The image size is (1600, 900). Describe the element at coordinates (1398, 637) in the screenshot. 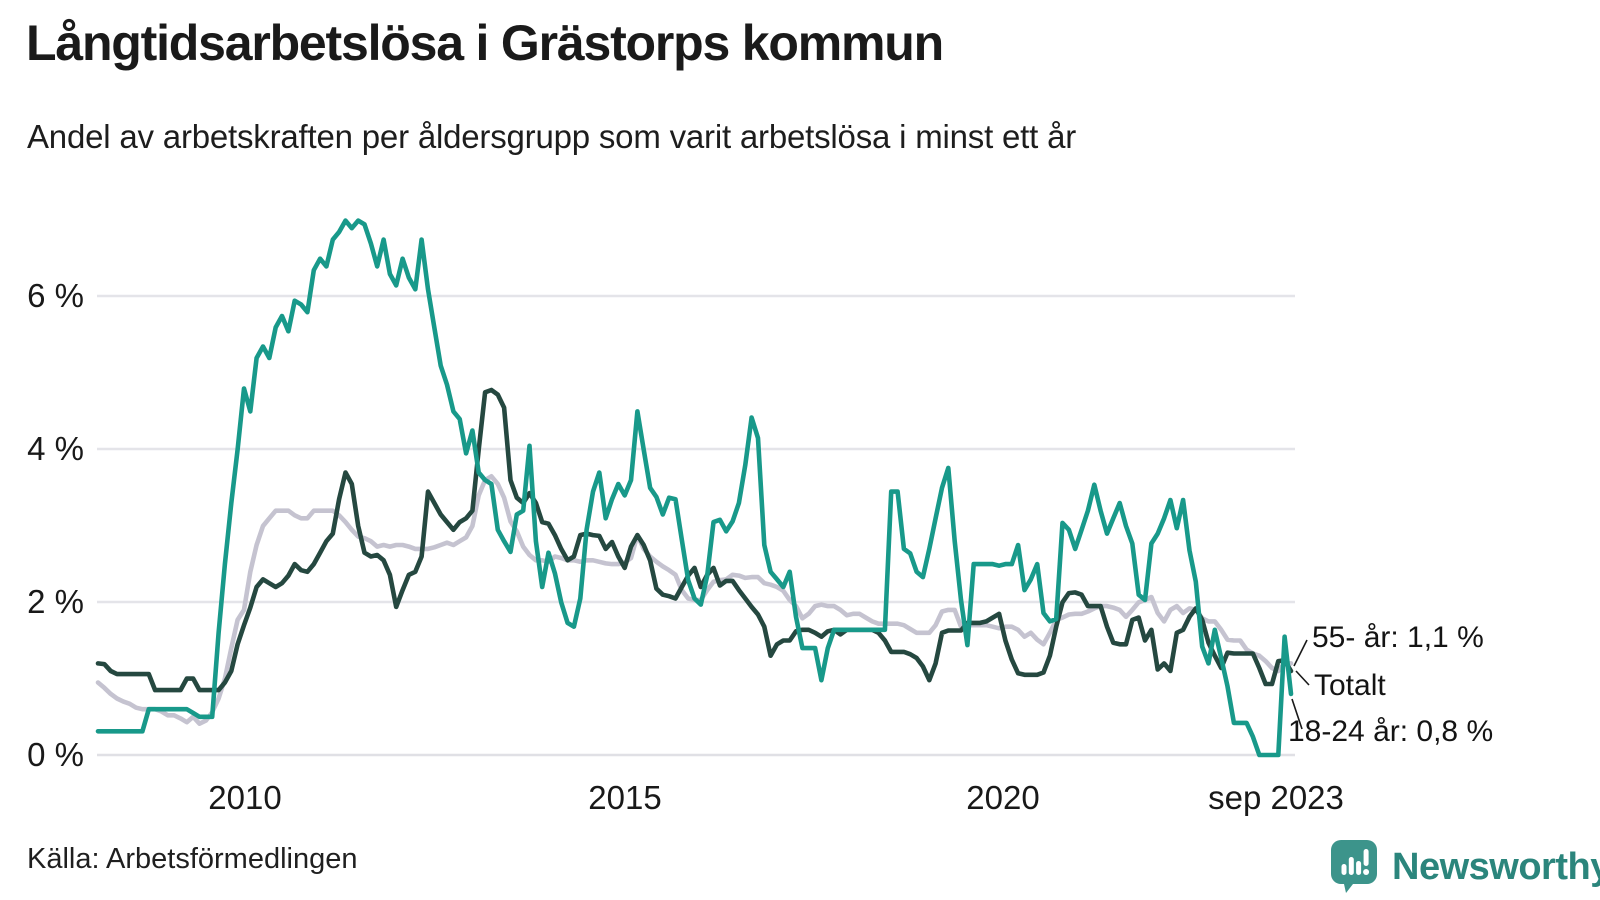

I see `series-end-label-55: 55- år: 1,1 %` at that location.